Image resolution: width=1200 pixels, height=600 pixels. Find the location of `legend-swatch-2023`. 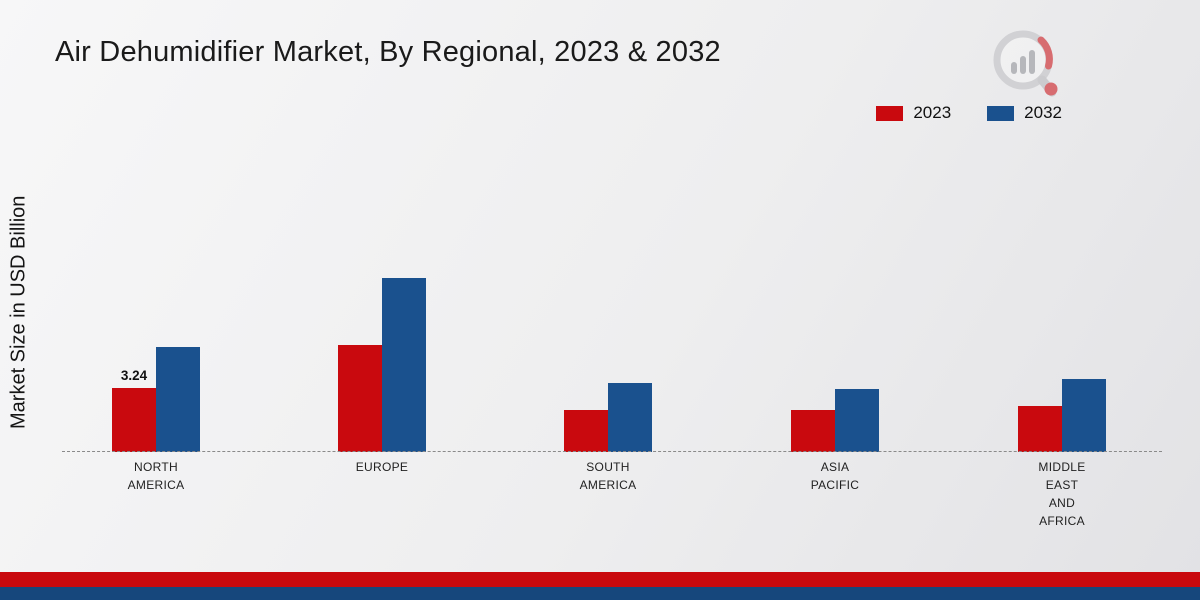

legend-swatch-2023 is located at coordinates (890, 113).